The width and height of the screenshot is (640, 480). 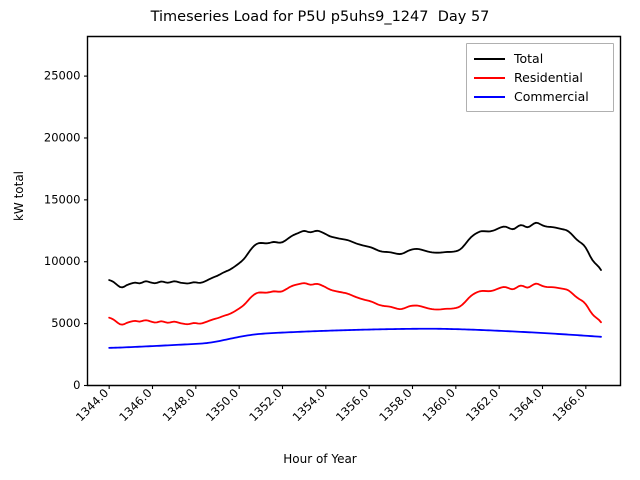 I want to click on x-tick-label: 1362.0, so click(x=482, y=405).